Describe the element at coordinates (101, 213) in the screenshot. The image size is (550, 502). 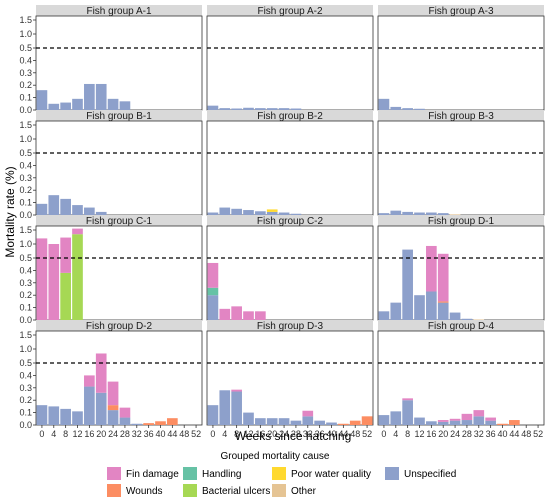
I see `bar-fish-group-b-1-w20-unspecified` at that location.